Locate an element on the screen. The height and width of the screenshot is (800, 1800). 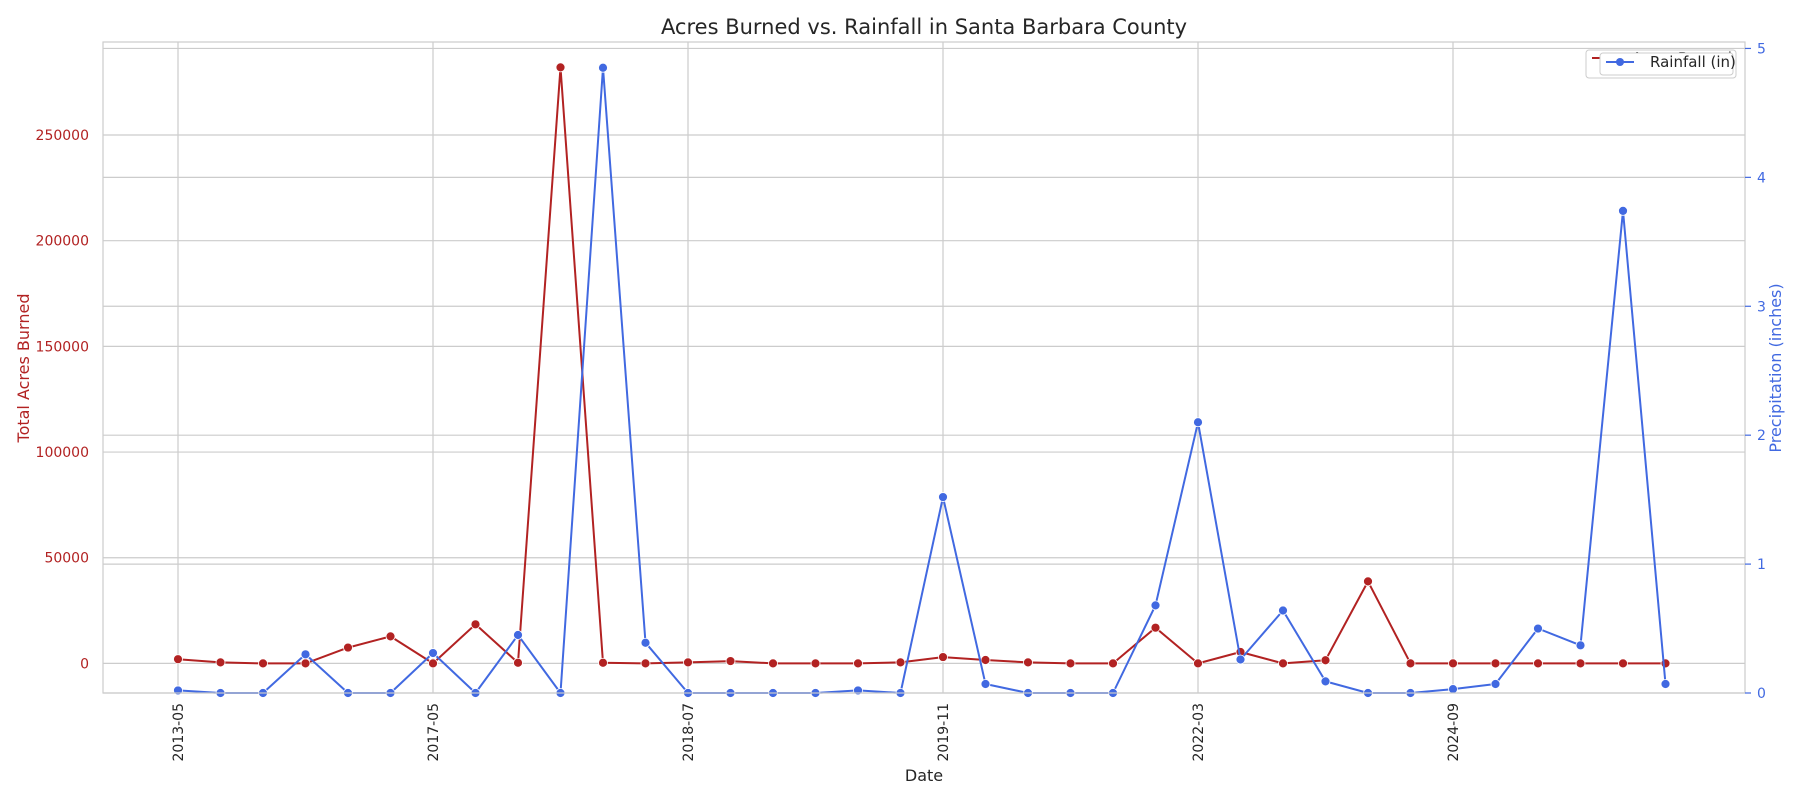
y-right-tick-label: 5 is located at coordinates (1761, 49).